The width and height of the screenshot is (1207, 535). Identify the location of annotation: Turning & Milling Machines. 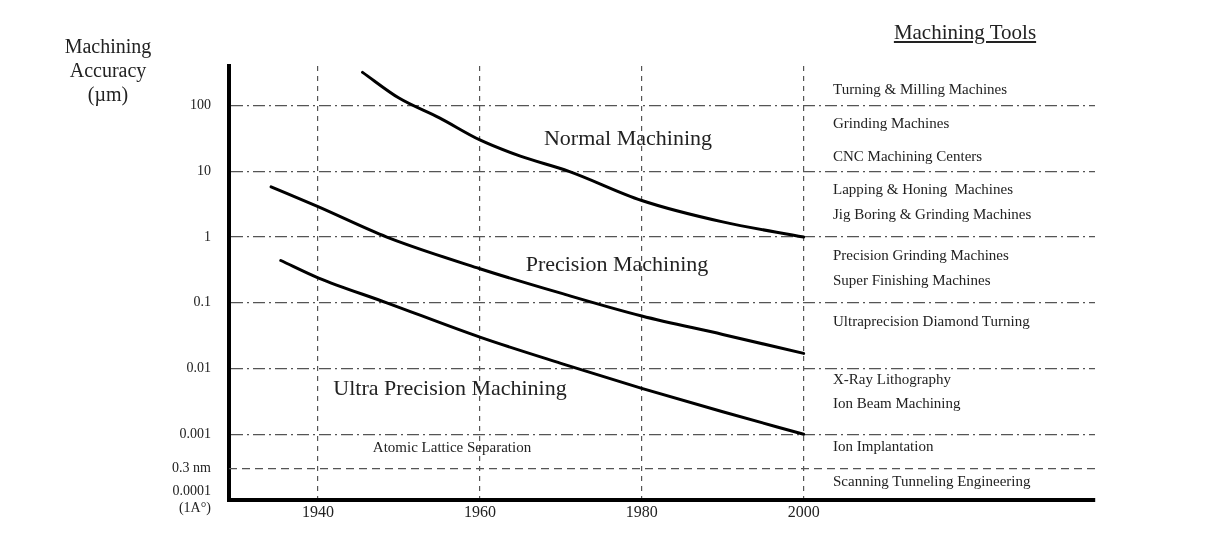
(920, 88).